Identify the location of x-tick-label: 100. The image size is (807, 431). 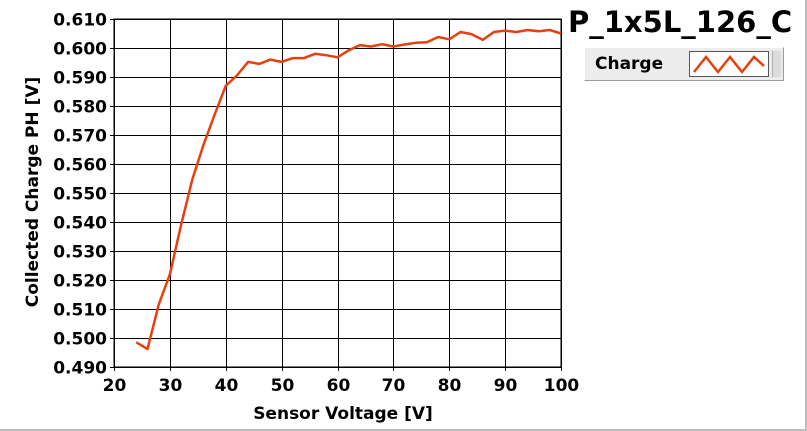
(562, 386).